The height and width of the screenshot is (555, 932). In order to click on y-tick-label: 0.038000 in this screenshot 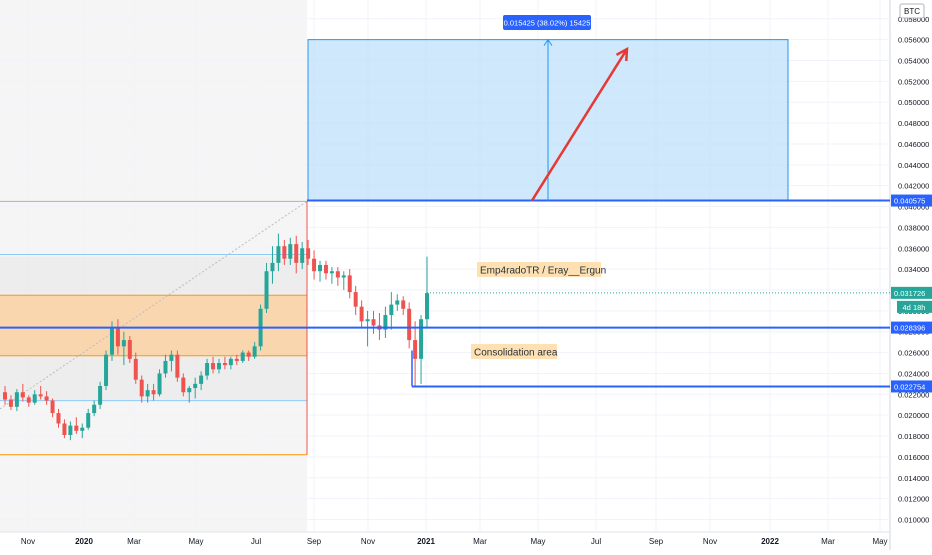, I will do `click(913, 227)`.